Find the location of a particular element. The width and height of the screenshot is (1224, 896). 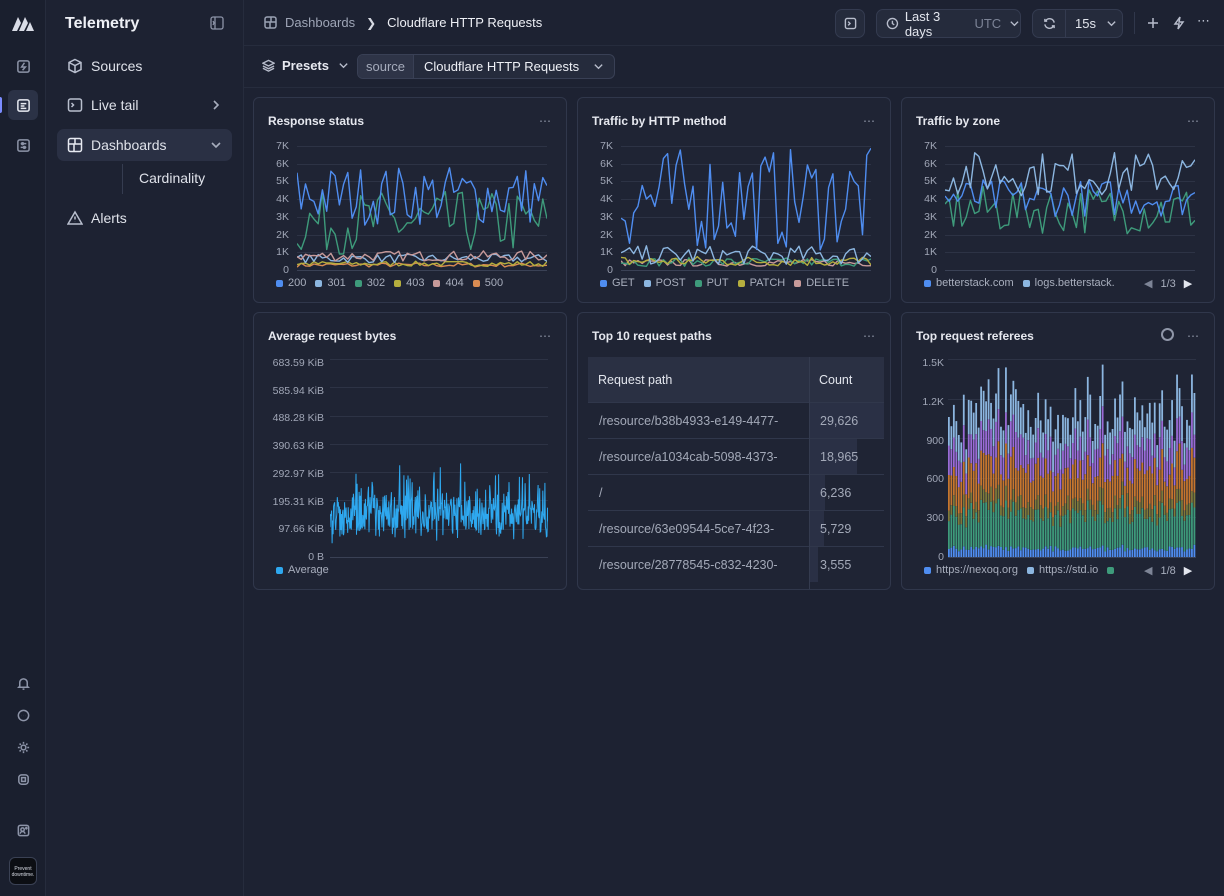

legend-item: 302 is located at coordinates (369, 283).